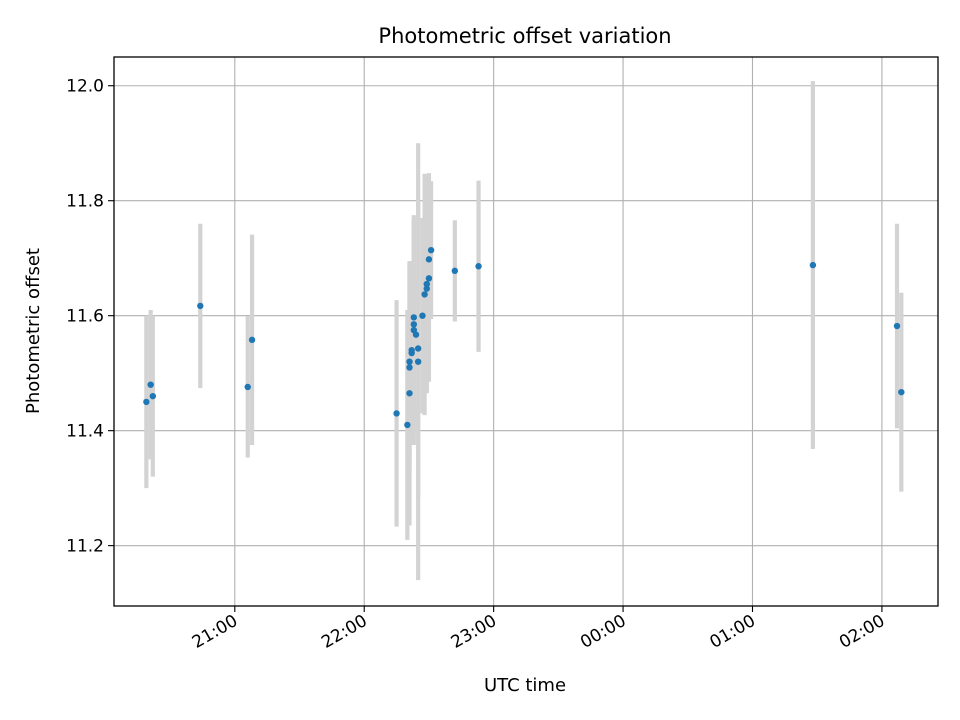 The width and height of the screenshot is (960, 720). Describe the element at coordinates (85, 87) in the screenshot. I see `y-tick-label: 12.0` at that location.